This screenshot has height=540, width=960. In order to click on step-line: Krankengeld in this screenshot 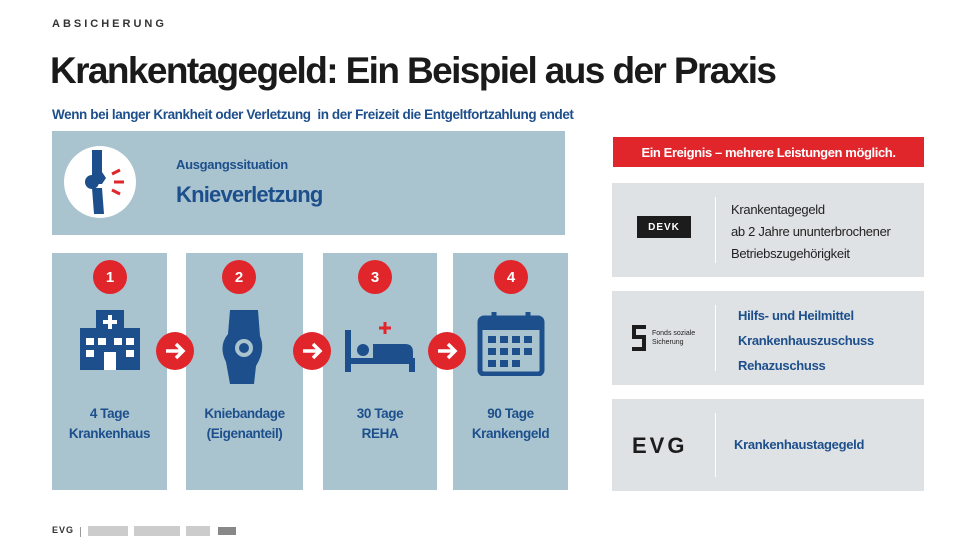, I will do `click(510, 433)`.